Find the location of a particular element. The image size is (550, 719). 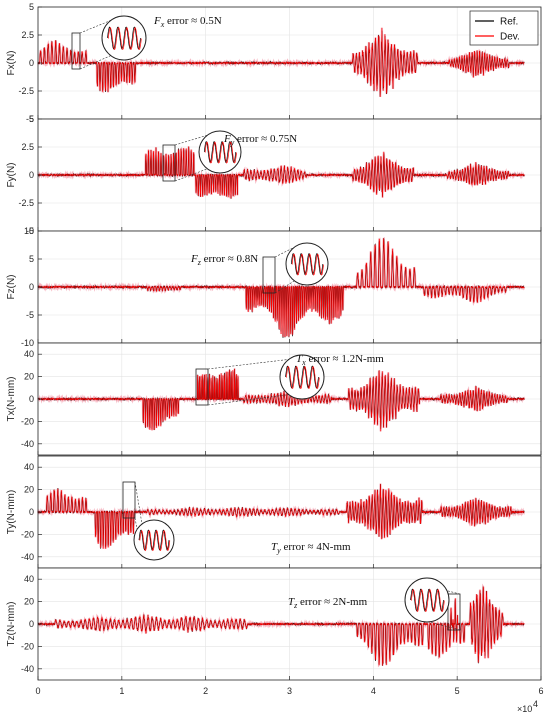

y-tick-label: -10 is located at coordinates (27, 343).